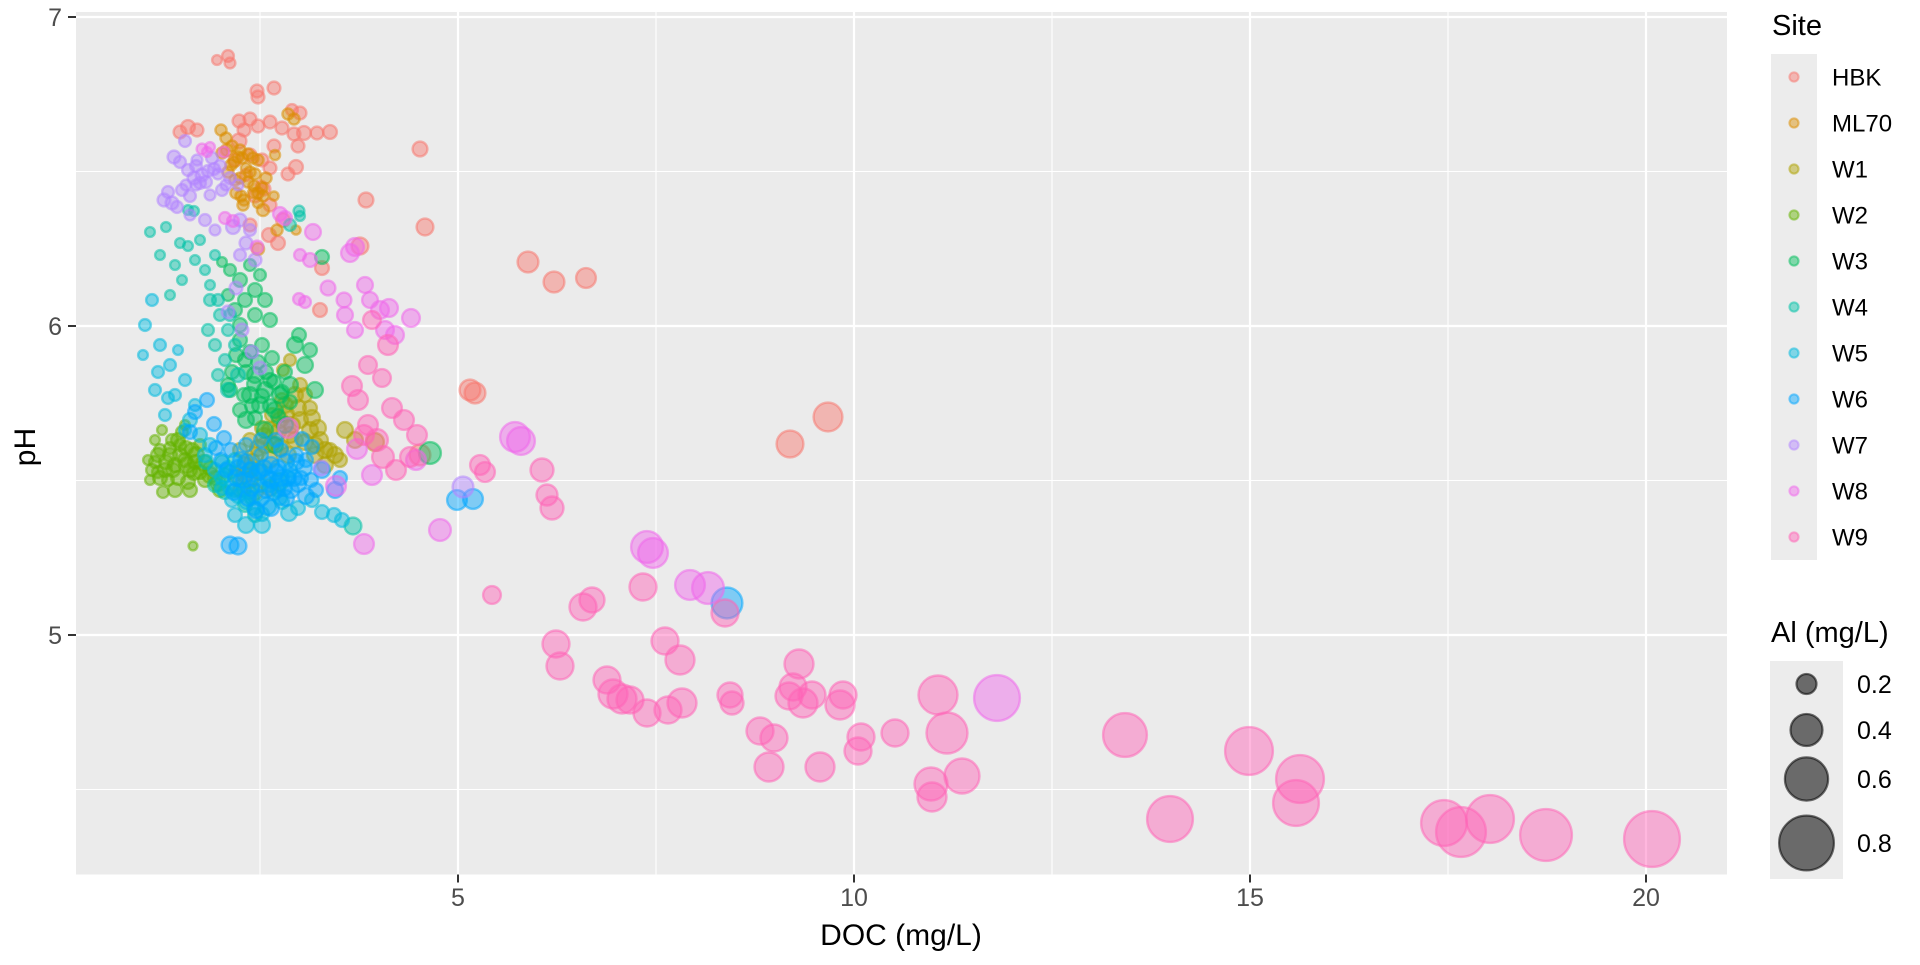 Image resolution: width=1920 pixels, height=965 pixels. Describe the element at coordinates (1850, 216) in the screenshot. I see `svg-text: W2` at that location.